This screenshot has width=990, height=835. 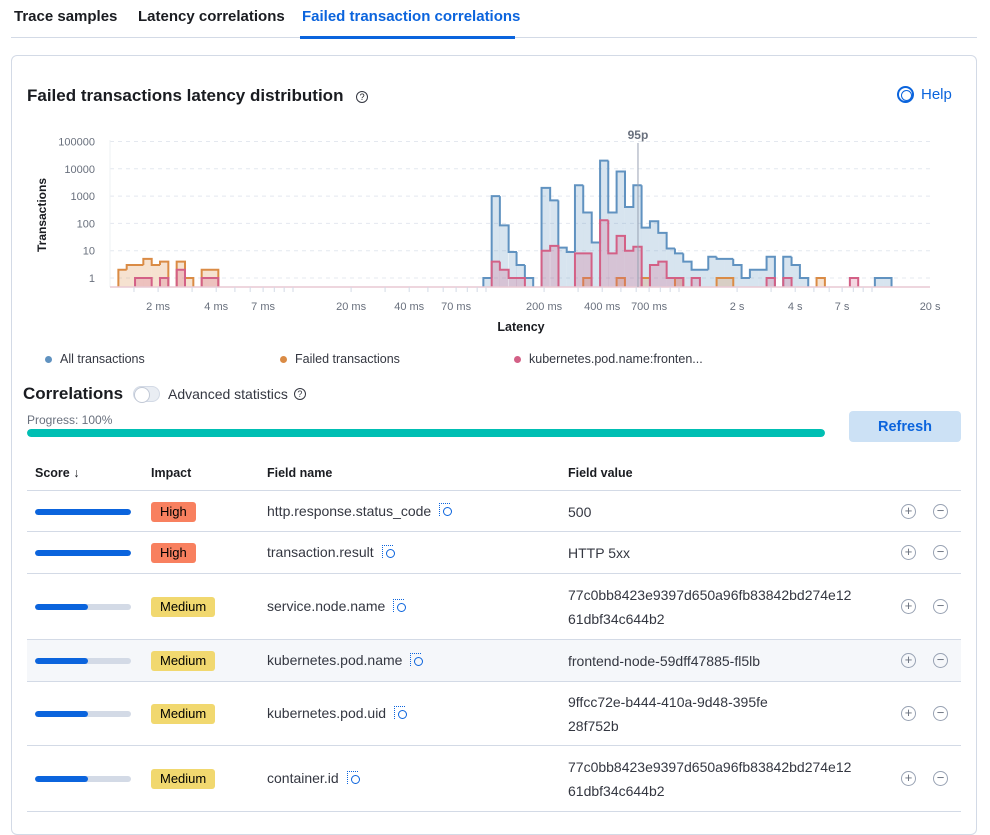 What do you see at coordinates (42, 215) in the screenshot?
I see `y-axis-label: Transactions` at bounding box center [42, 215].